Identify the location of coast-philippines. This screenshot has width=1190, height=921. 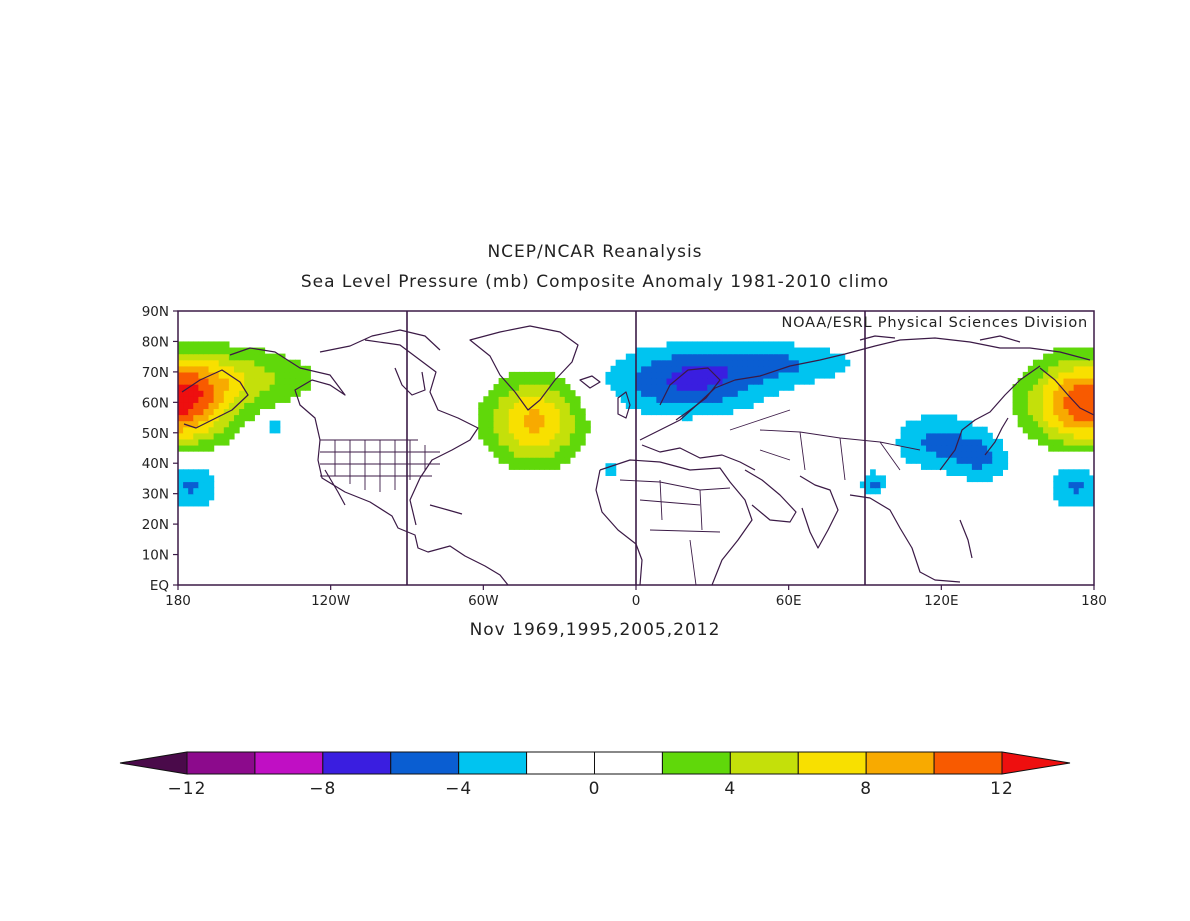
(966, 539).